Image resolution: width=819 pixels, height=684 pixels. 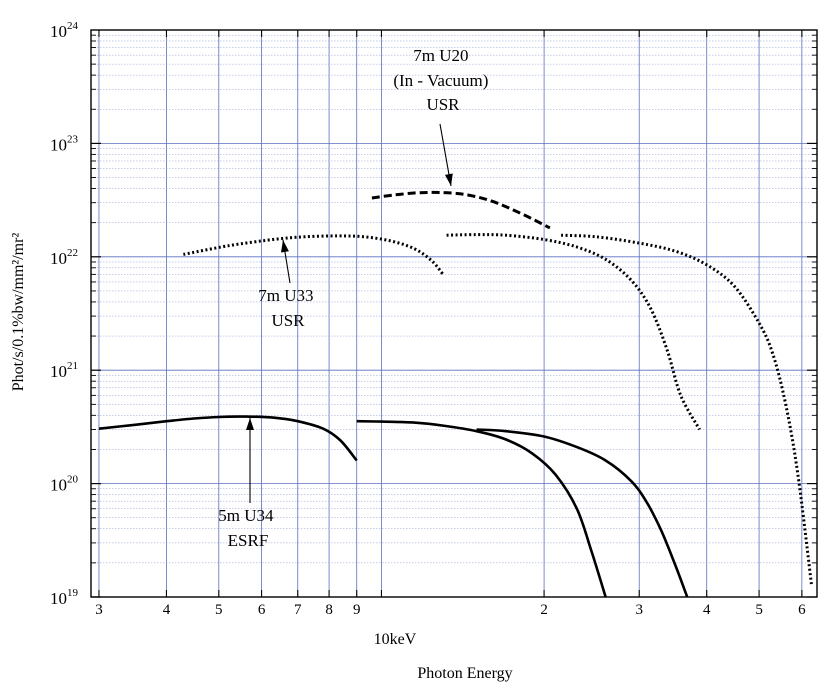 What do you see at coordinates (285, 246) in the screenshot?
I see `arrow-u33-head` at bounding box center [285, 246].